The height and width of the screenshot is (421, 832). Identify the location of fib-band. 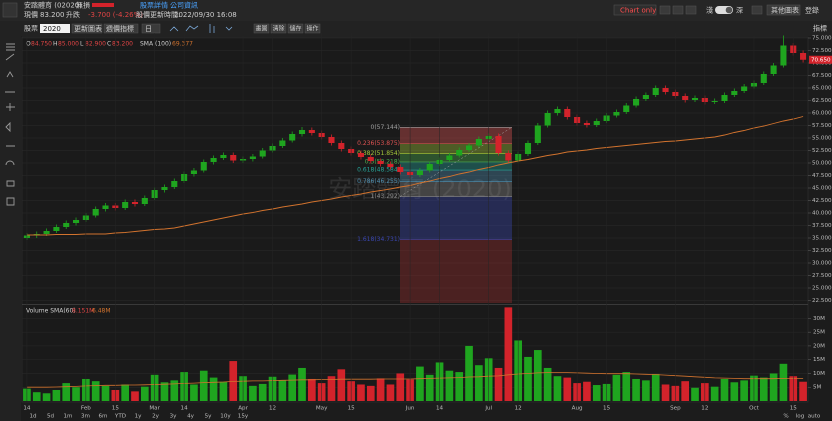
(456, 148).